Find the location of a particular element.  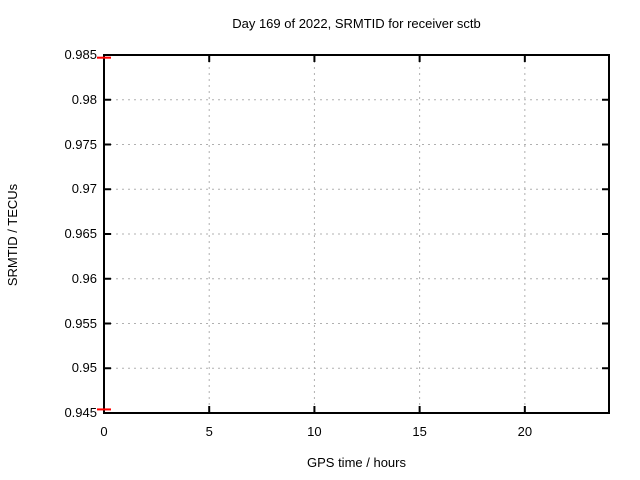

y-tick-label: 0.96 is located at coordinates (84, 278).